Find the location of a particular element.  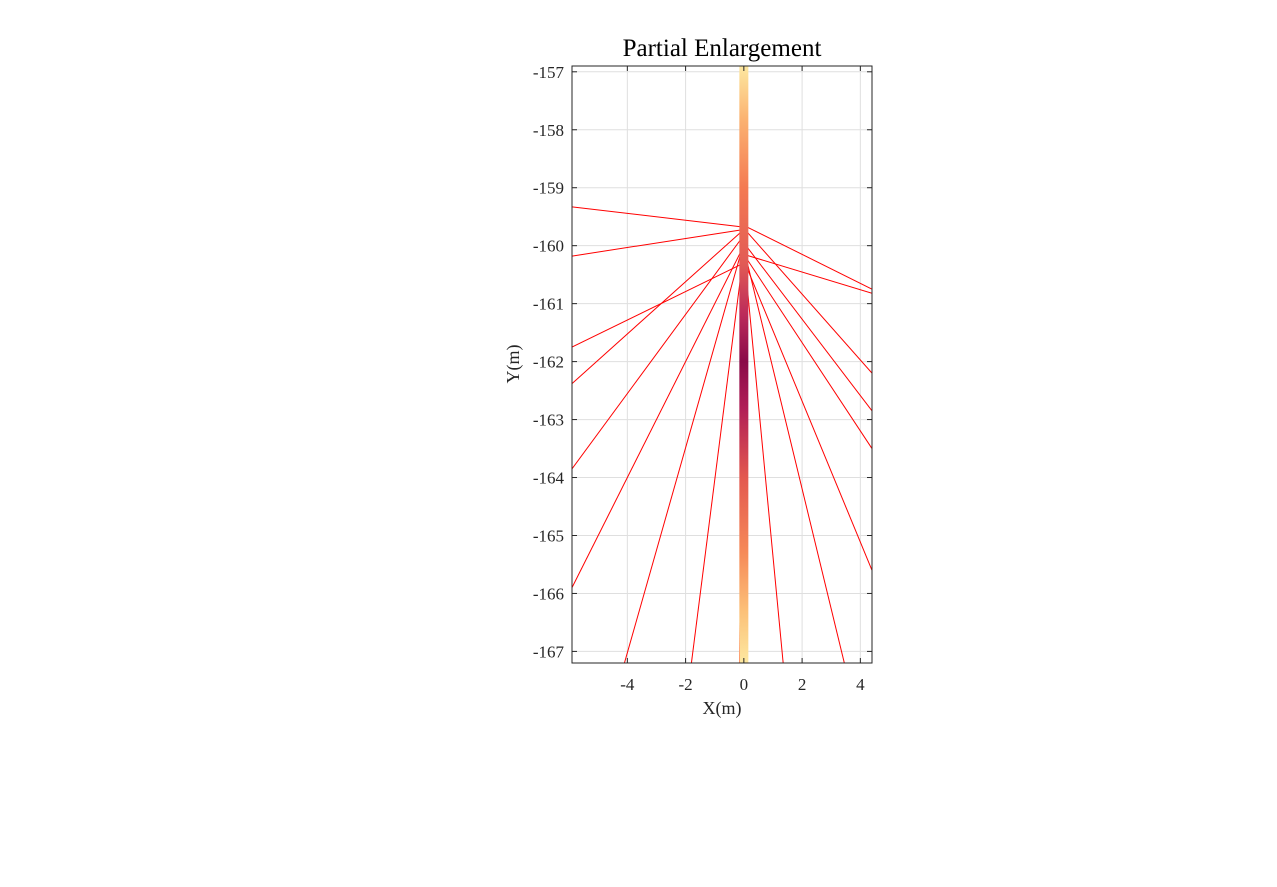

y-tick-label: -165 is located at coordinates (548, 535).